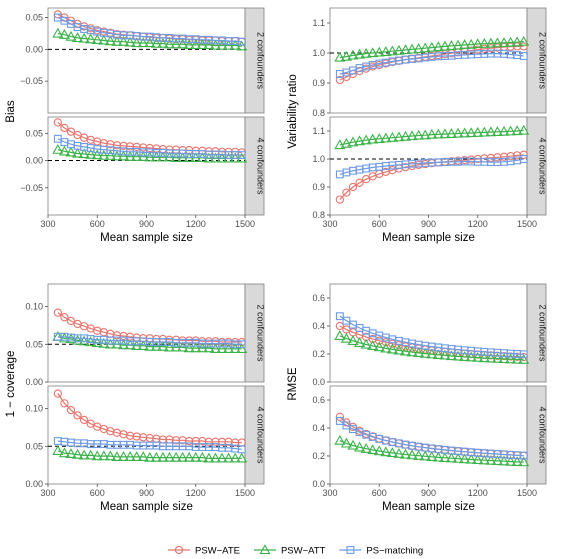 This screenshot has height=559, width=567. Describe the element at coordinates (261, 333) in the screenshot. I see `facet-strip-label: 2 confounders` at that location.